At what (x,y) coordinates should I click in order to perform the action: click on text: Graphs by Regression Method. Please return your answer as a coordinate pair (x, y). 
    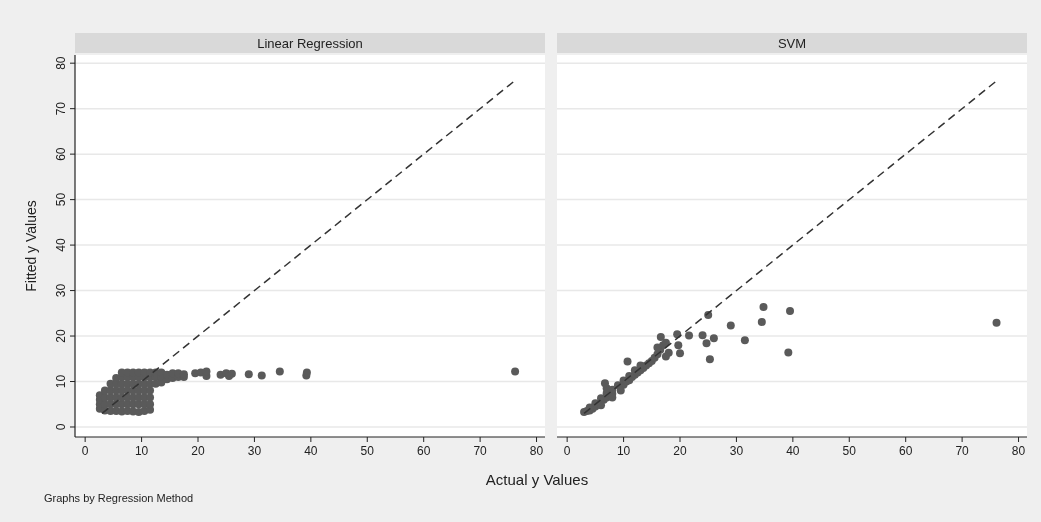
    Looking at the image, I should click on (119, 498).